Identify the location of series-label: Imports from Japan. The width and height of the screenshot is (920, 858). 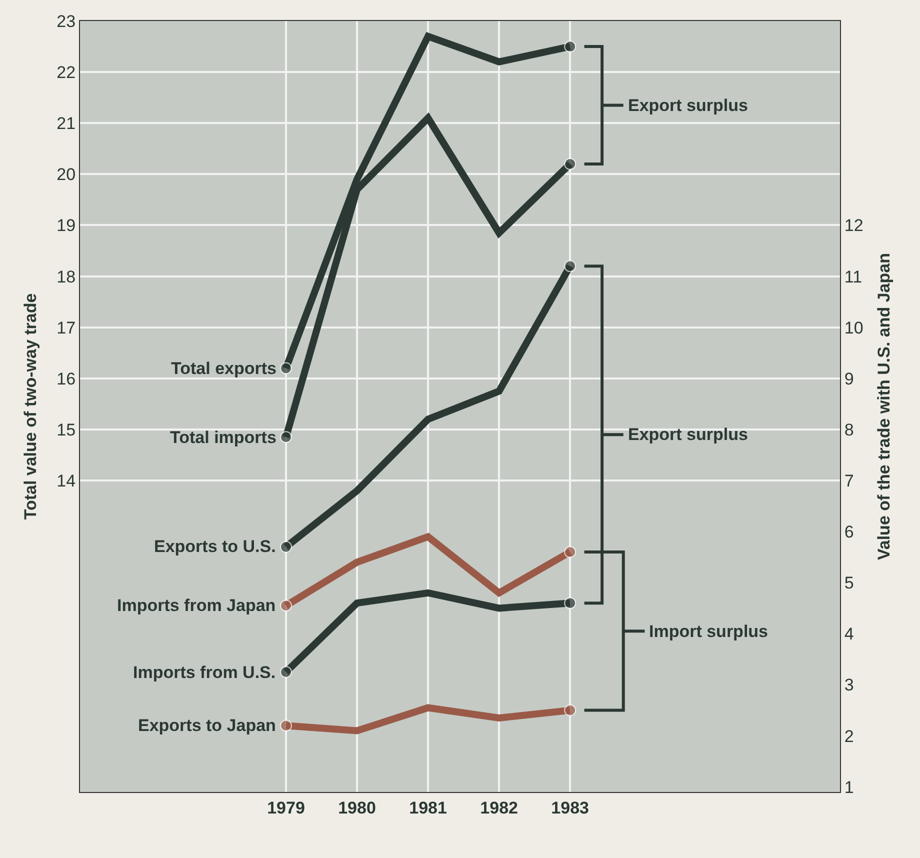
(196, 605).